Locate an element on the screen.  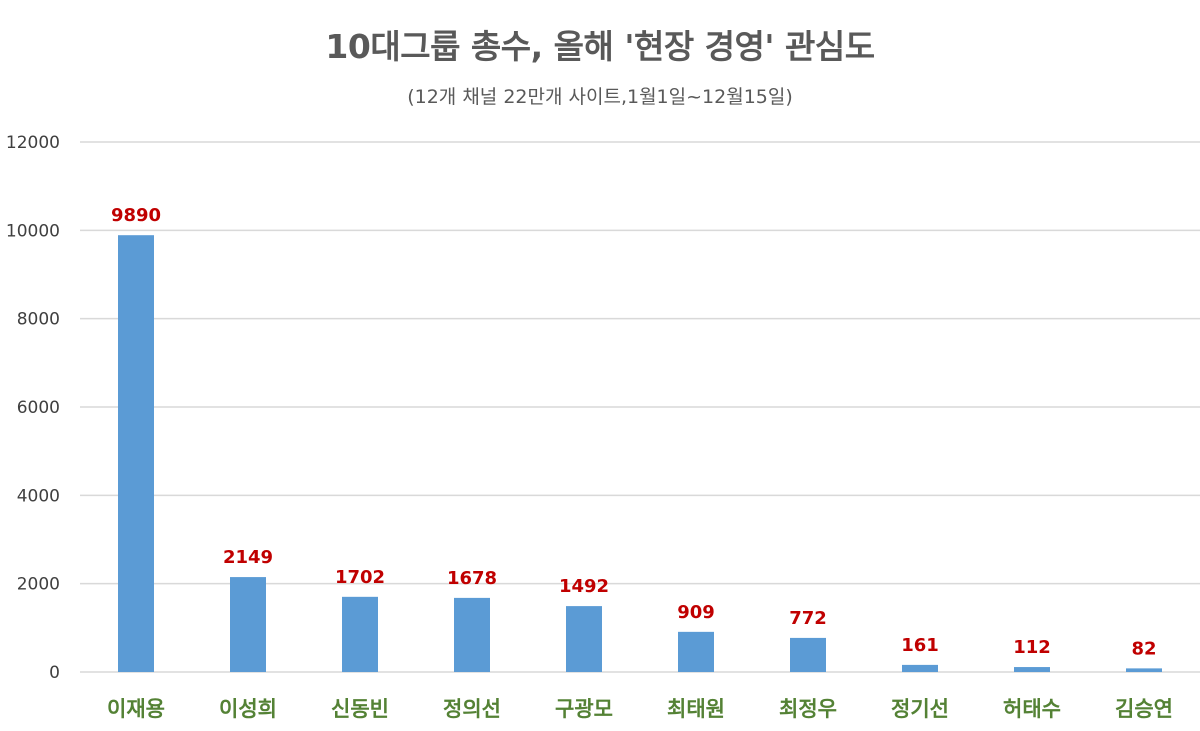
y-tick-label: 6000 is located at coordinates (38, 408).